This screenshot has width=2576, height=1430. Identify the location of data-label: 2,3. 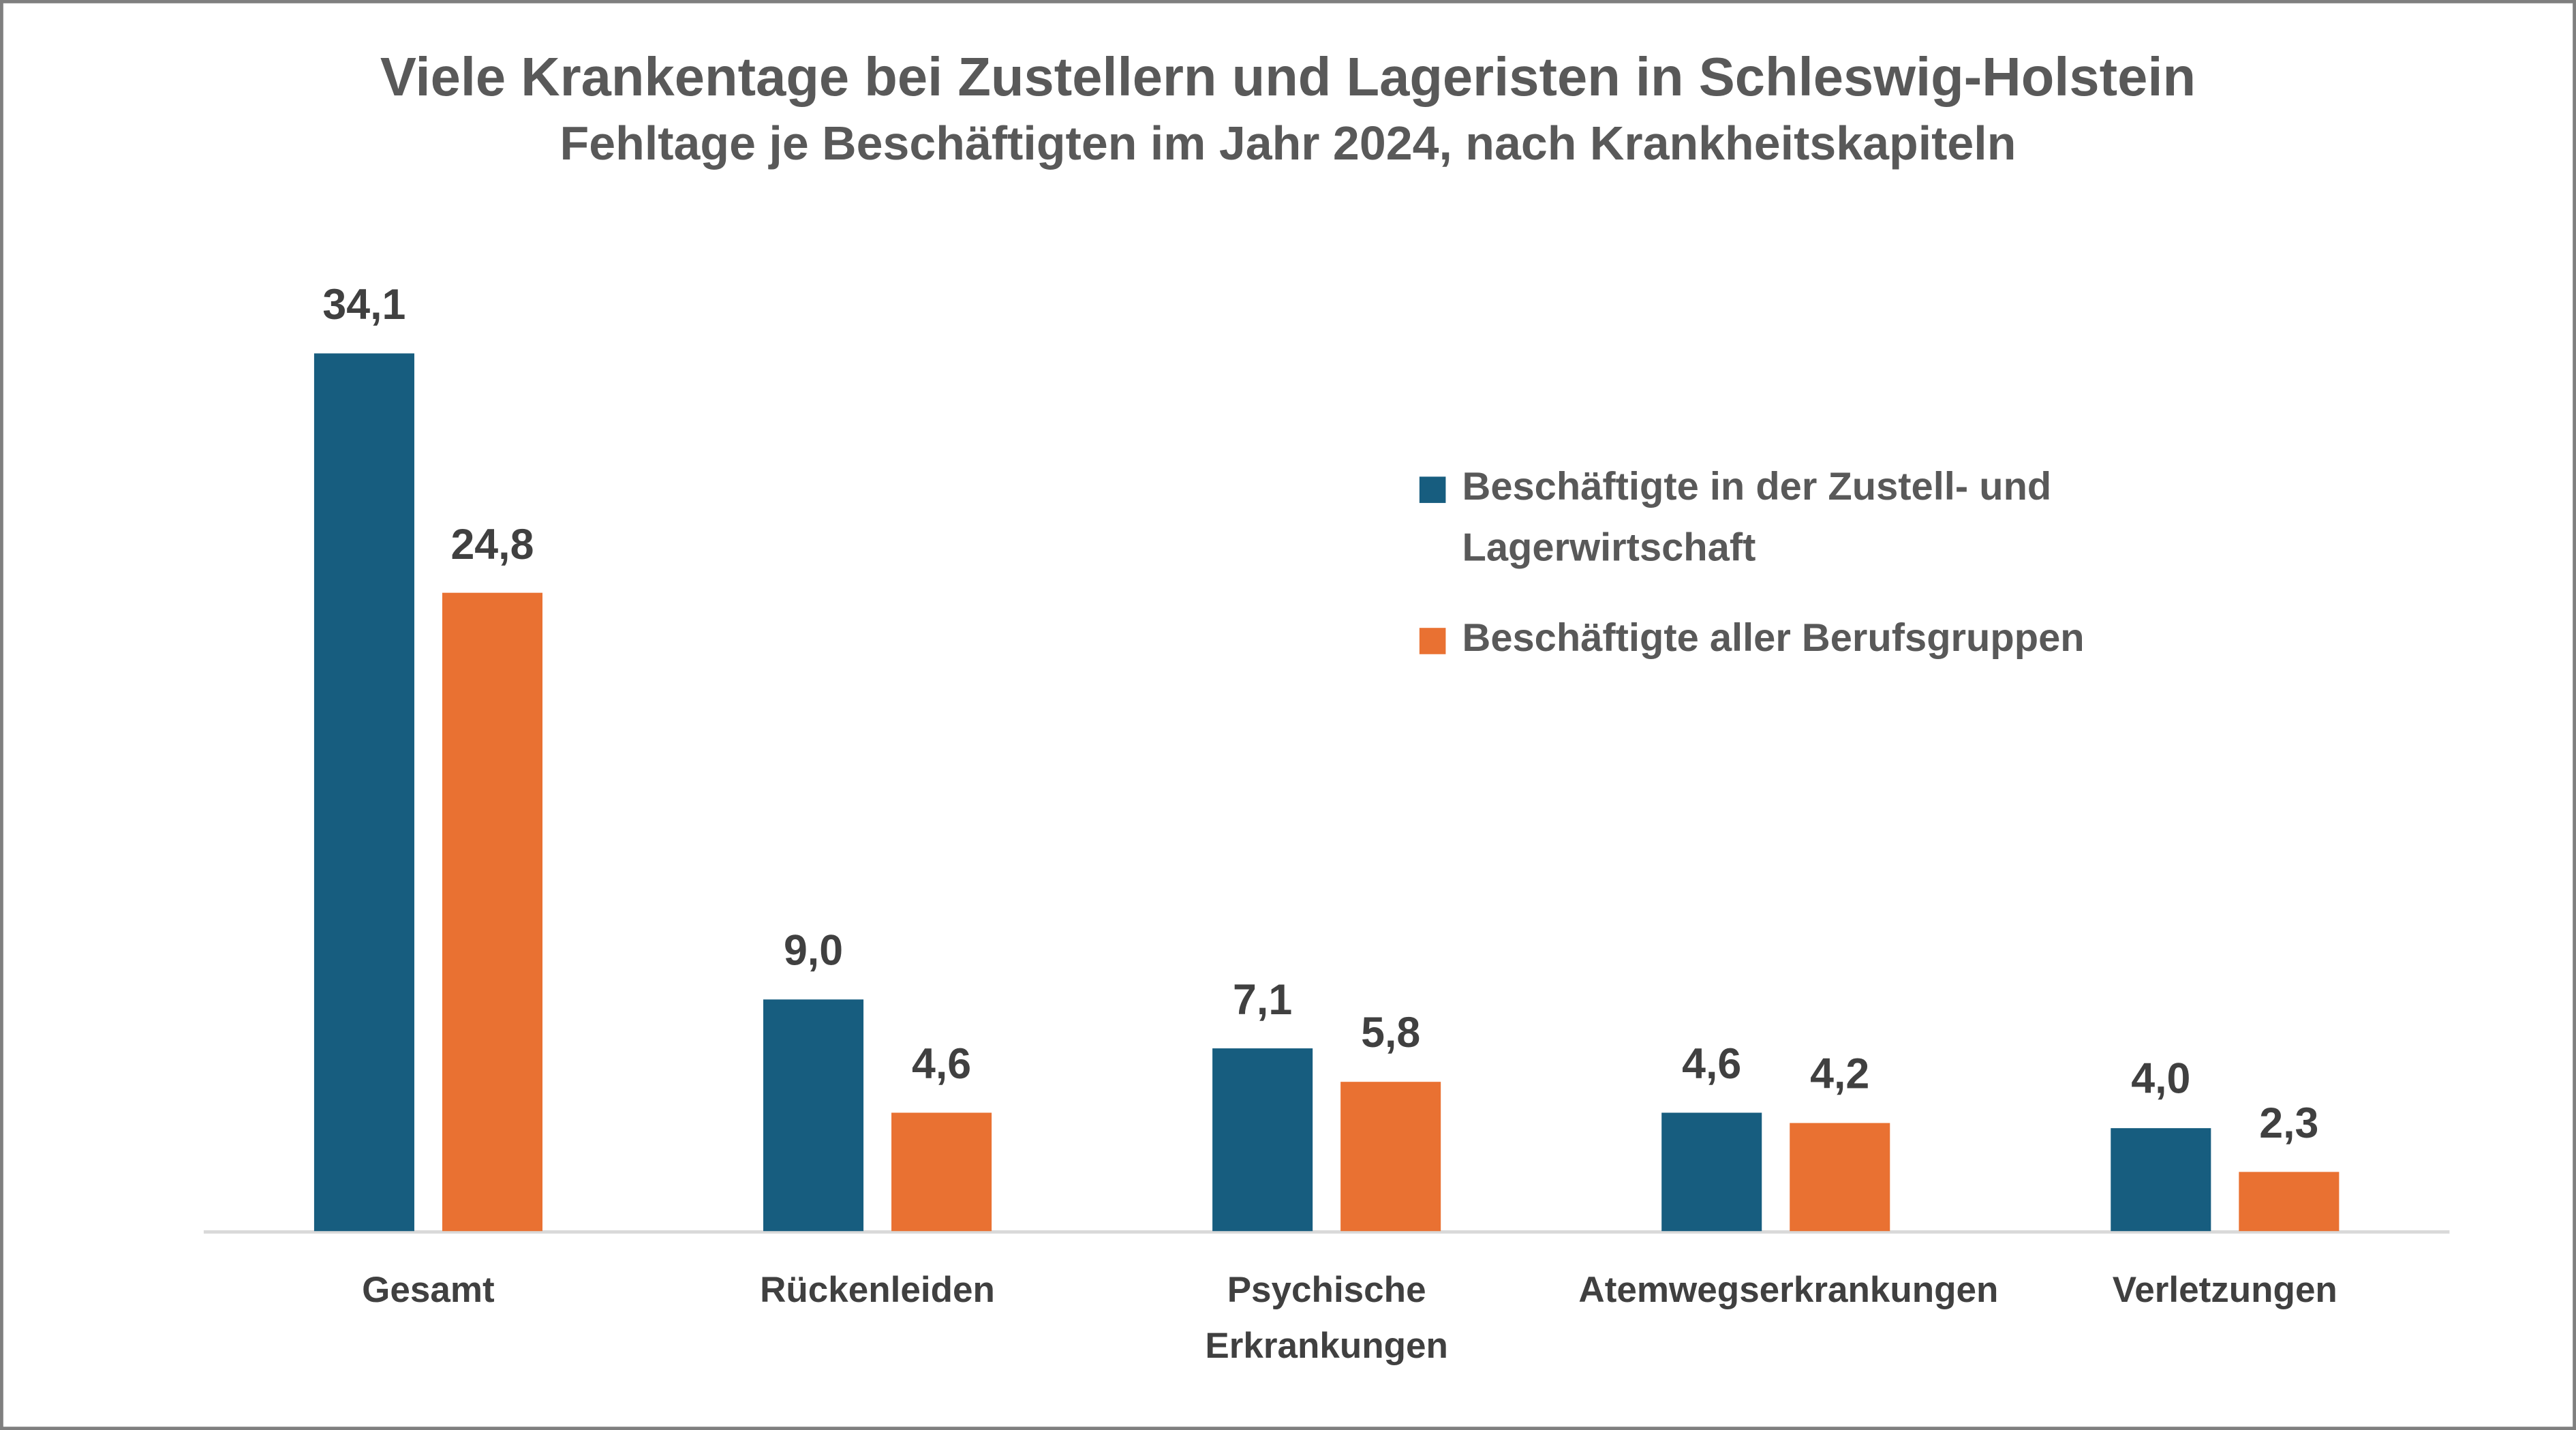
(2289, 1122).